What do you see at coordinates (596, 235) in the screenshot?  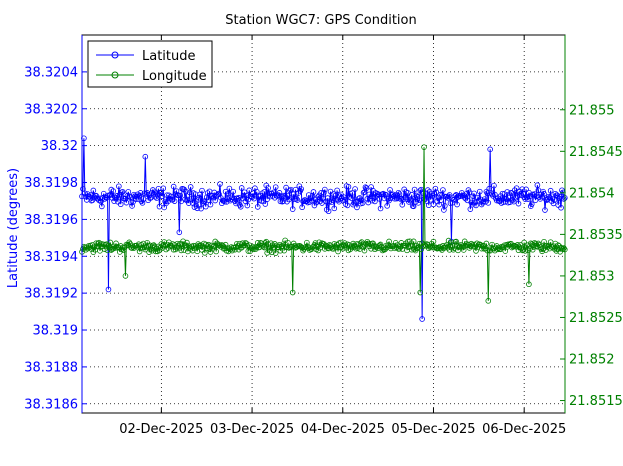 I see `y2-tick-label: 21.8535` at bounding box center [596, 235].